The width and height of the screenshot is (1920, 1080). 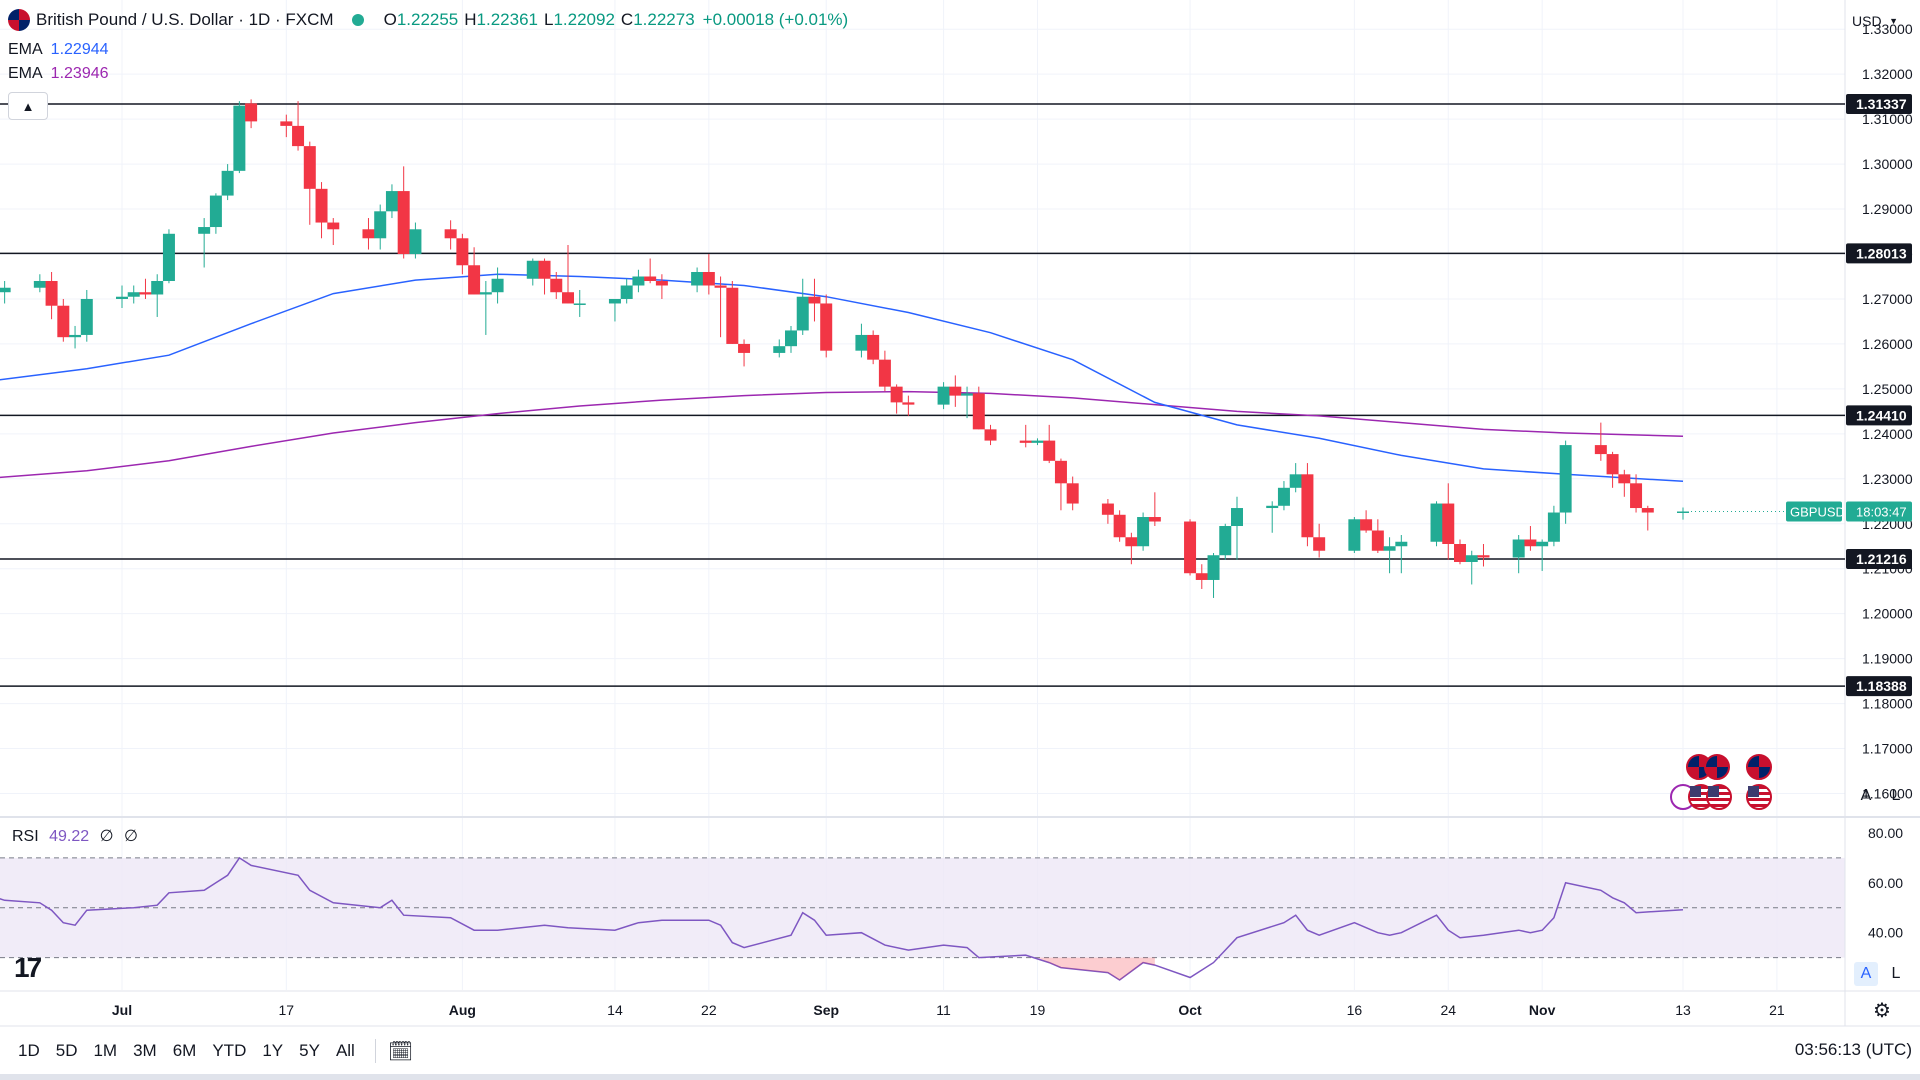 I want to click on range-button-5y: 5Y, so click(x=309, y=1050).